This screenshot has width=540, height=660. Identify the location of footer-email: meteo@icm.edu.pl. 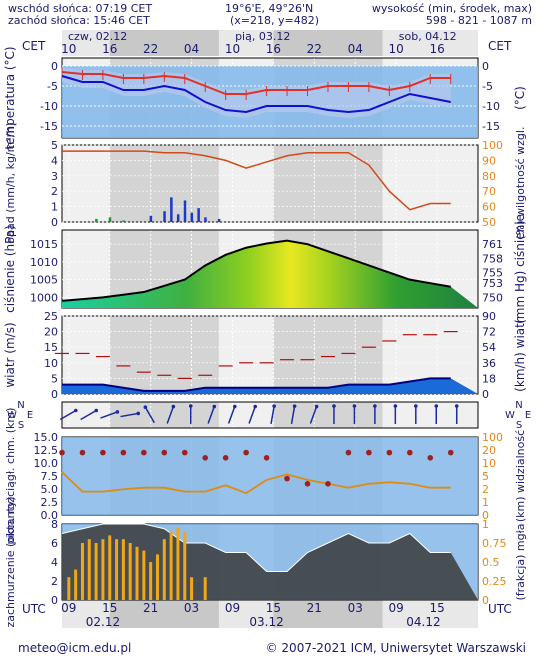
(75, 648).